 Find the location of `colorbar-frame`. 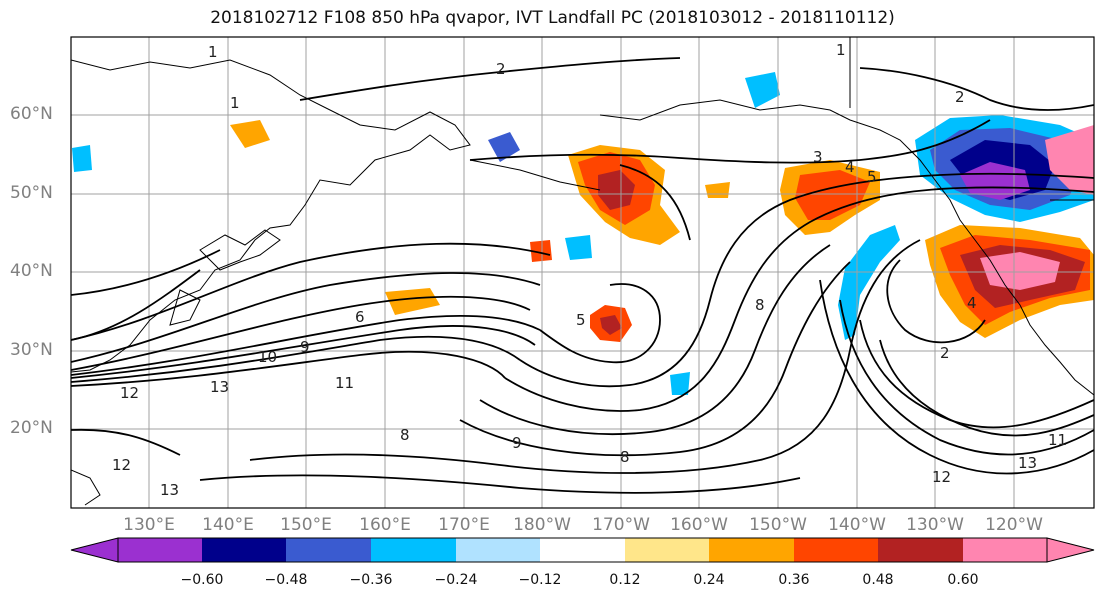

colorbar-frame is located at coordinates (582, 550).